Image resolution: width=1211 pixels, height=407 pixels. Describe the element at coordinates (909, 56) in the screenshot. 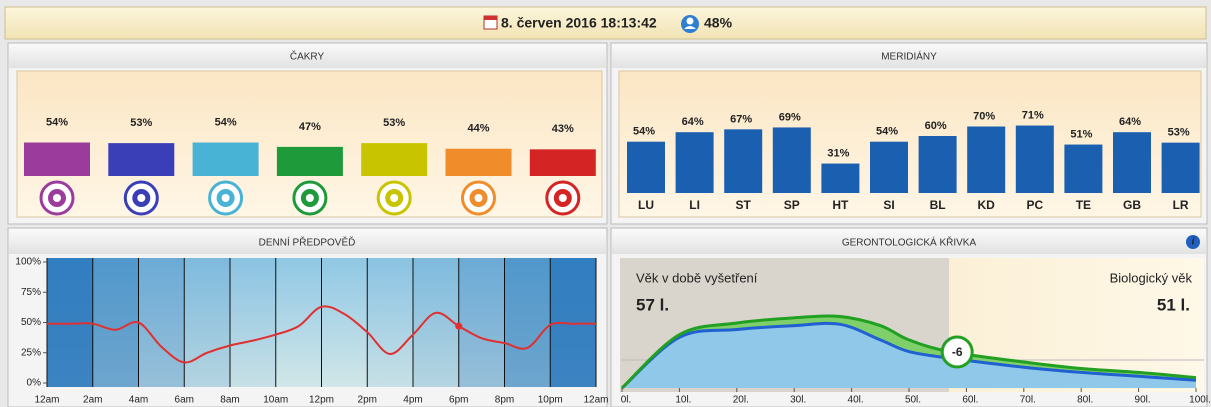

I see `panel-title: MERIDIÁNY` at that location.